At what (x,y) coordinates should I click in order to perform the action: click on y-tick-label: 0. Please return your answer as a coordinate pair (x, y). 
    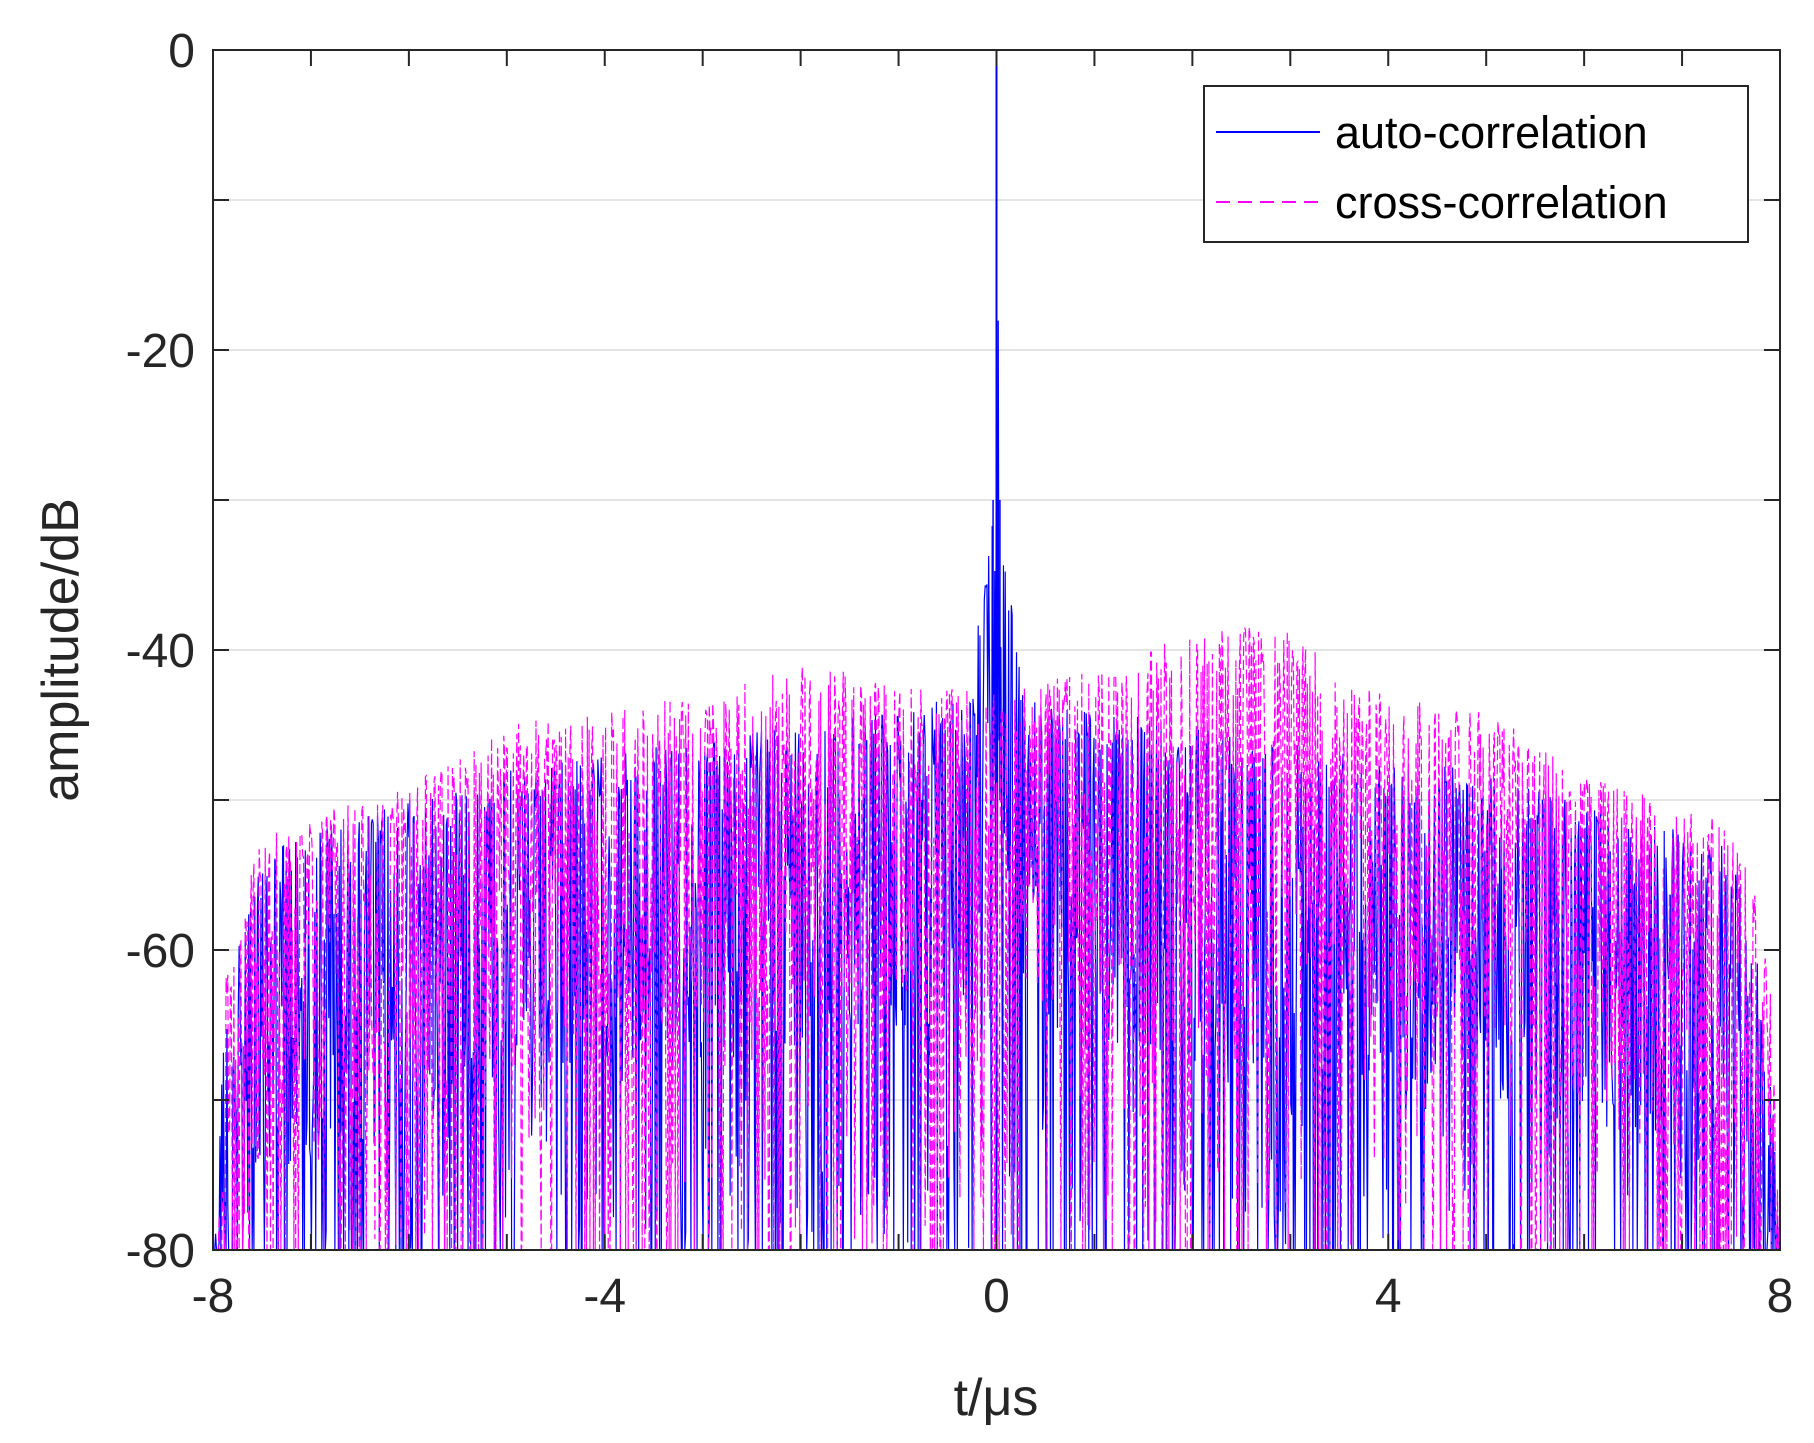
    Looking at the image, I should click on (181, 51).